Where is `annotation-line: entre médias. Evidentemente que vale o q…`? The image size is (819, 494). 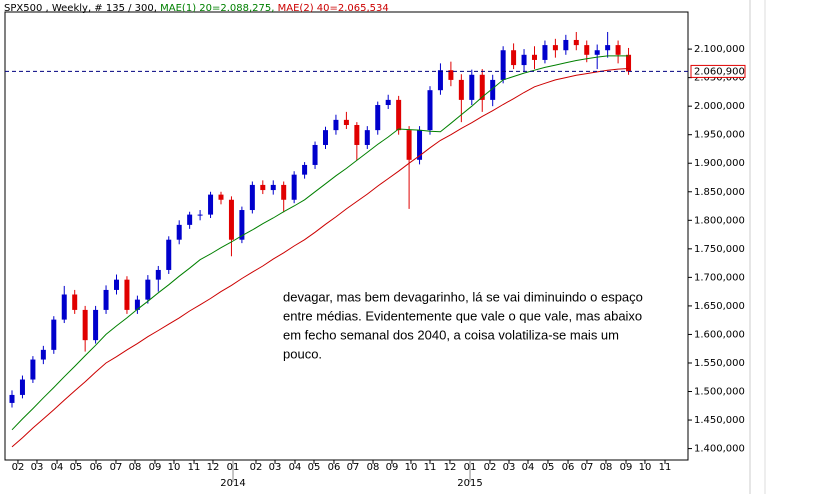
annotation-line: entre médias. Evidentemente que vale o q… is located at coordinates (462, 315).